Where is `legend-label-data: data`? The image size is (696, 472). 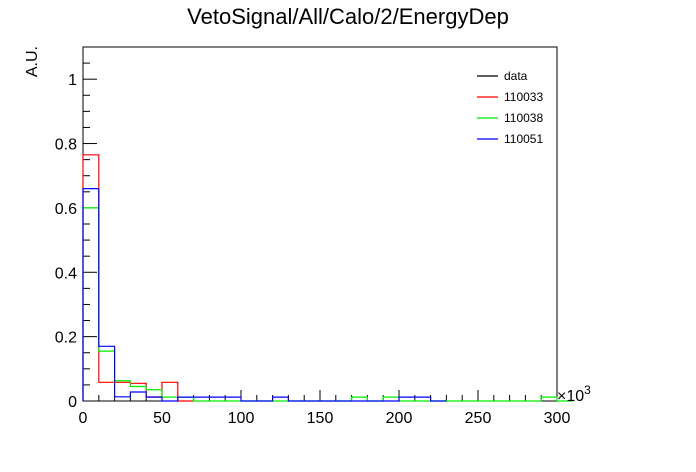
legend-label-data: data is located at coordinates (516, 76).